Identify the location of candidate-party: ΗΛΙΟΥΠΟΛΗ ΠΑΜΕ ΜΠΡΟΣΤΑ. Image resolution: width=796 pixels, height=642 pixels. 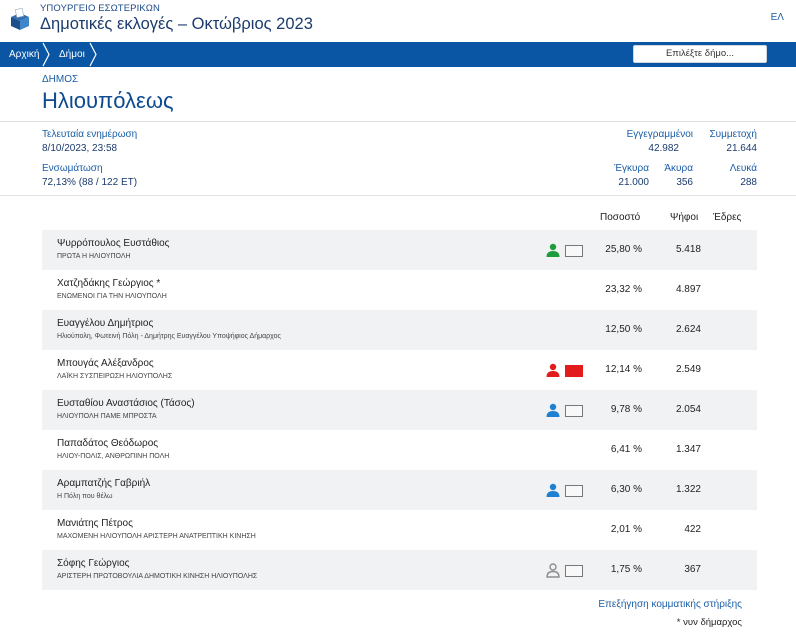
(107, 416).